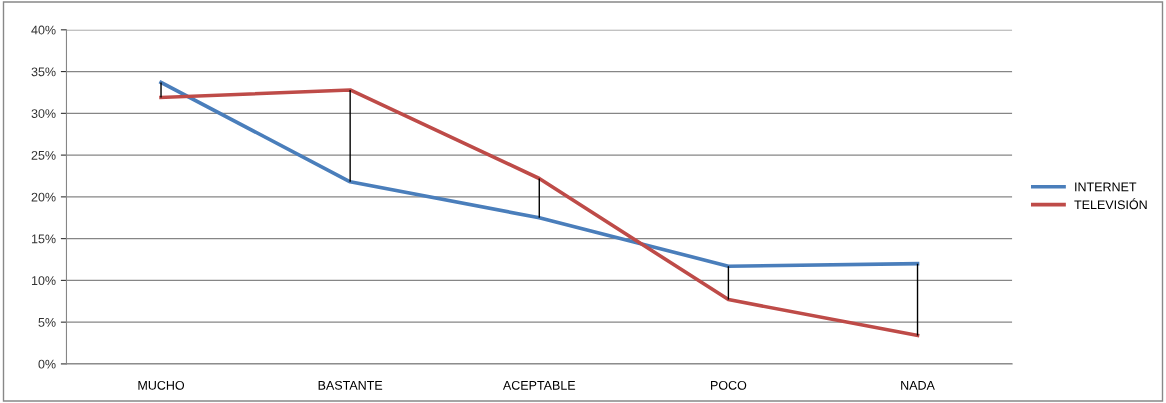 The width and height of the screenshot is (1166, 403). Describe the element at coordinates (161, 385) in the screenshot. I see `x-tick-label: MUCHO` at that location.